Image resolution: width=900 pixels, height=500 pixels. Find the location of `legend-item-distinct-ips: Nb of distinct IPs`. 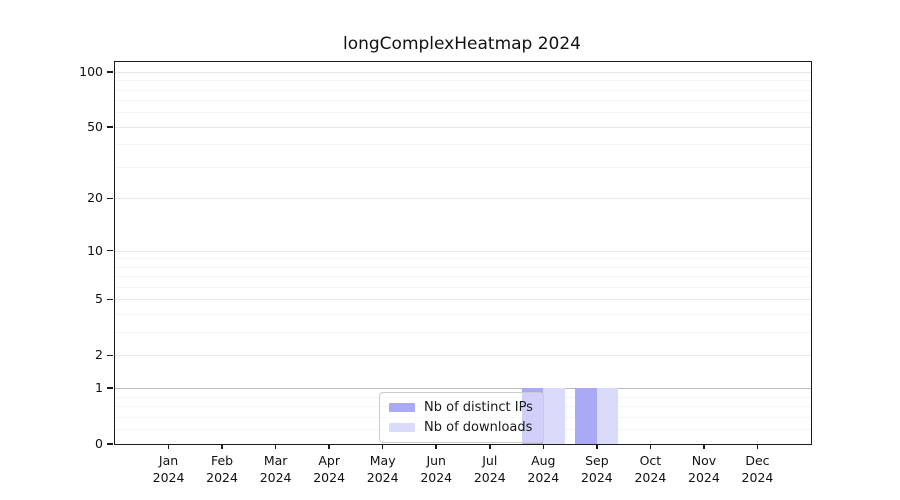

legend-item-distinct-ips: Nb of distinct IPs is located at coordinates (461, 407).